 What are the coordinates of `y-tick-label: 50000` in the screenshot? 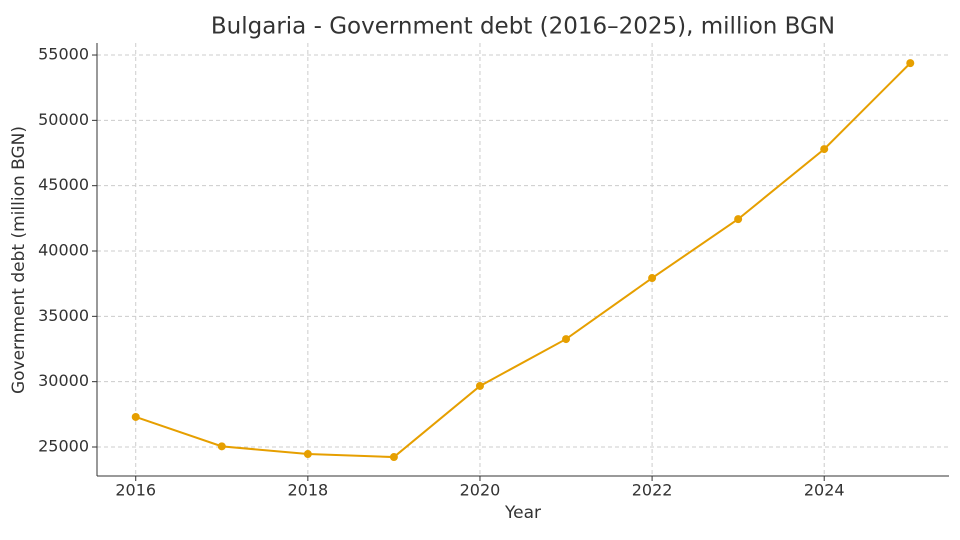 It's located at (63, 119).